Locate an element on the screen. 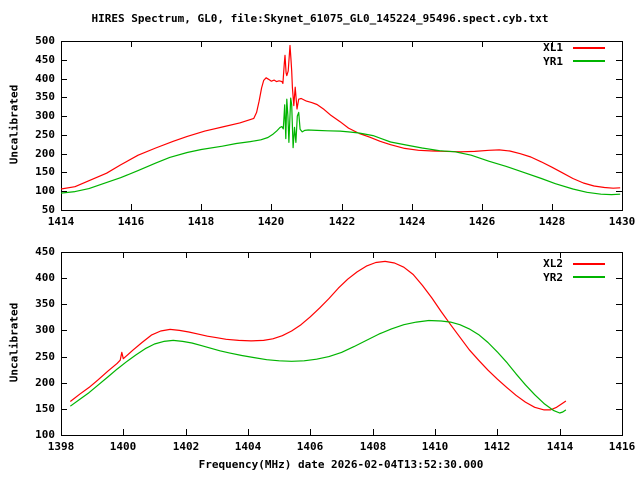  x-tick-label: 1398 is located at coordinates (61, 446).